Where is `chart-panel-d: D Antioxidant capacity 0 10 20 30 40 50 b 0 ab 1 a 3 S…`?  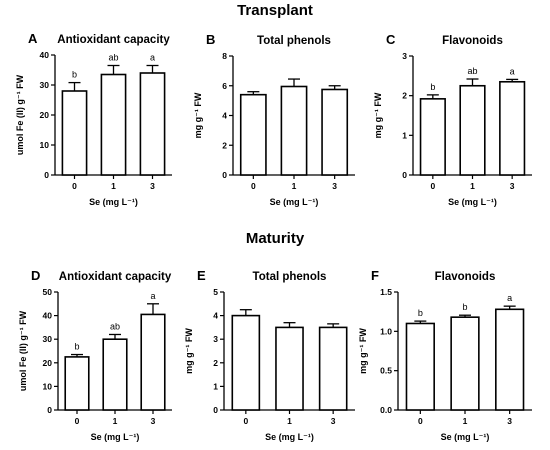
chart-panel-d: D Antioxidant capacity 0 10 20 30 40 50 b 0 ab 1 a 3 S… is located at coordinates (95, 355).